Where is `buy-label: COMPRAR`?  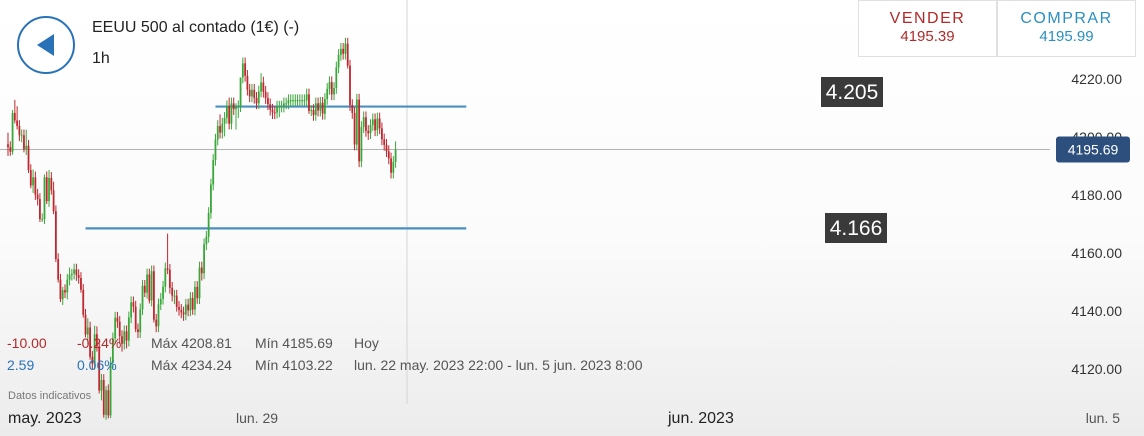
buy-label: COMPRAR is located at coordinates (1066, 18).